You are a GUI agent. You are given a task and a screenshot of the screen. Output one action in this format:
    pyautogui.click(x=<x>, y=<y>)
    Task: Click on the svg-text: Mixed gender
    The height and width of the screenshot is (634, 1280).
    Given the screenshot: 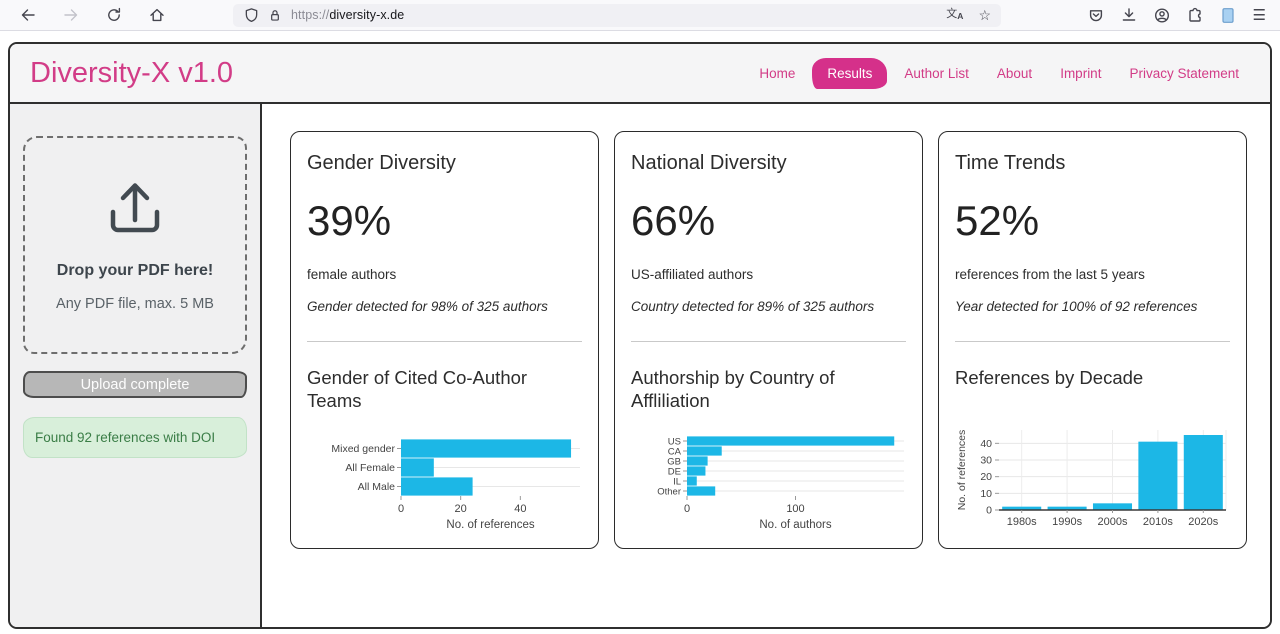 What is the action you would take?
    pyautogui.click(x=363, y=449)
    